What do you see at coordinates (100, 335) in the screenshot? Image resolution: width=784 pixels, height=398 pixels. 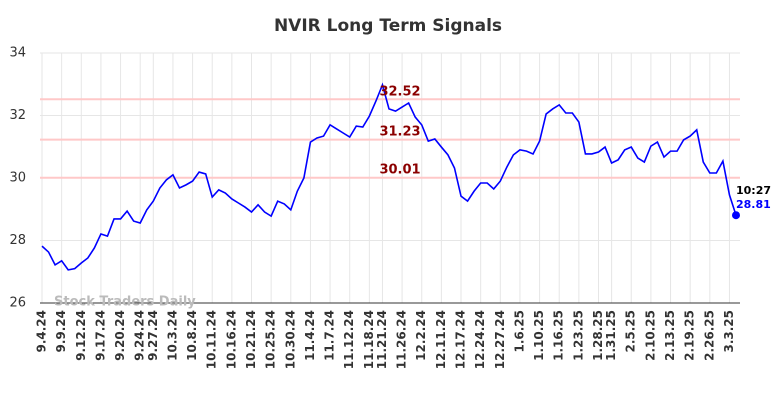 I see `x-tick-label: 9.17.24` at bounding box center [100, 335].